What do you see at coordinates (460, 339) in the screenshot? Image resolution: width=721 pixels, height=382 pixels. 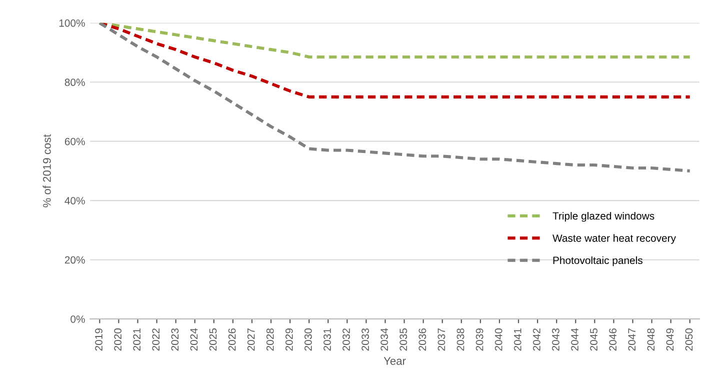 I see `x-tick-label: 2038` at bounding box center [460, 339].